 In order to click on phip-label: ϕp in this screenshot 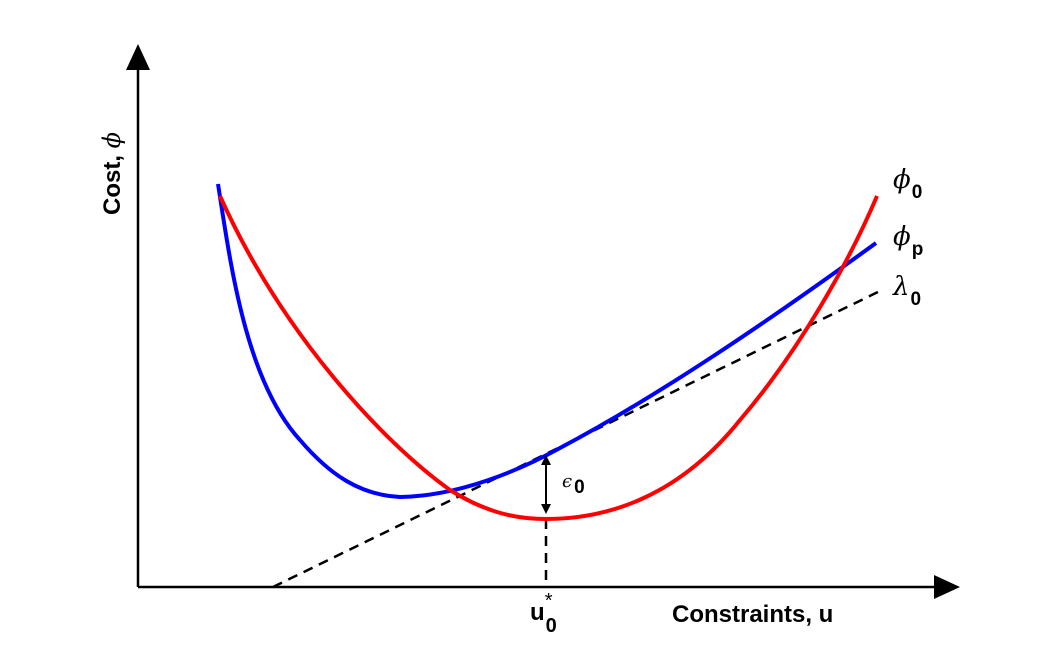, I will do `click(908, 241)`.